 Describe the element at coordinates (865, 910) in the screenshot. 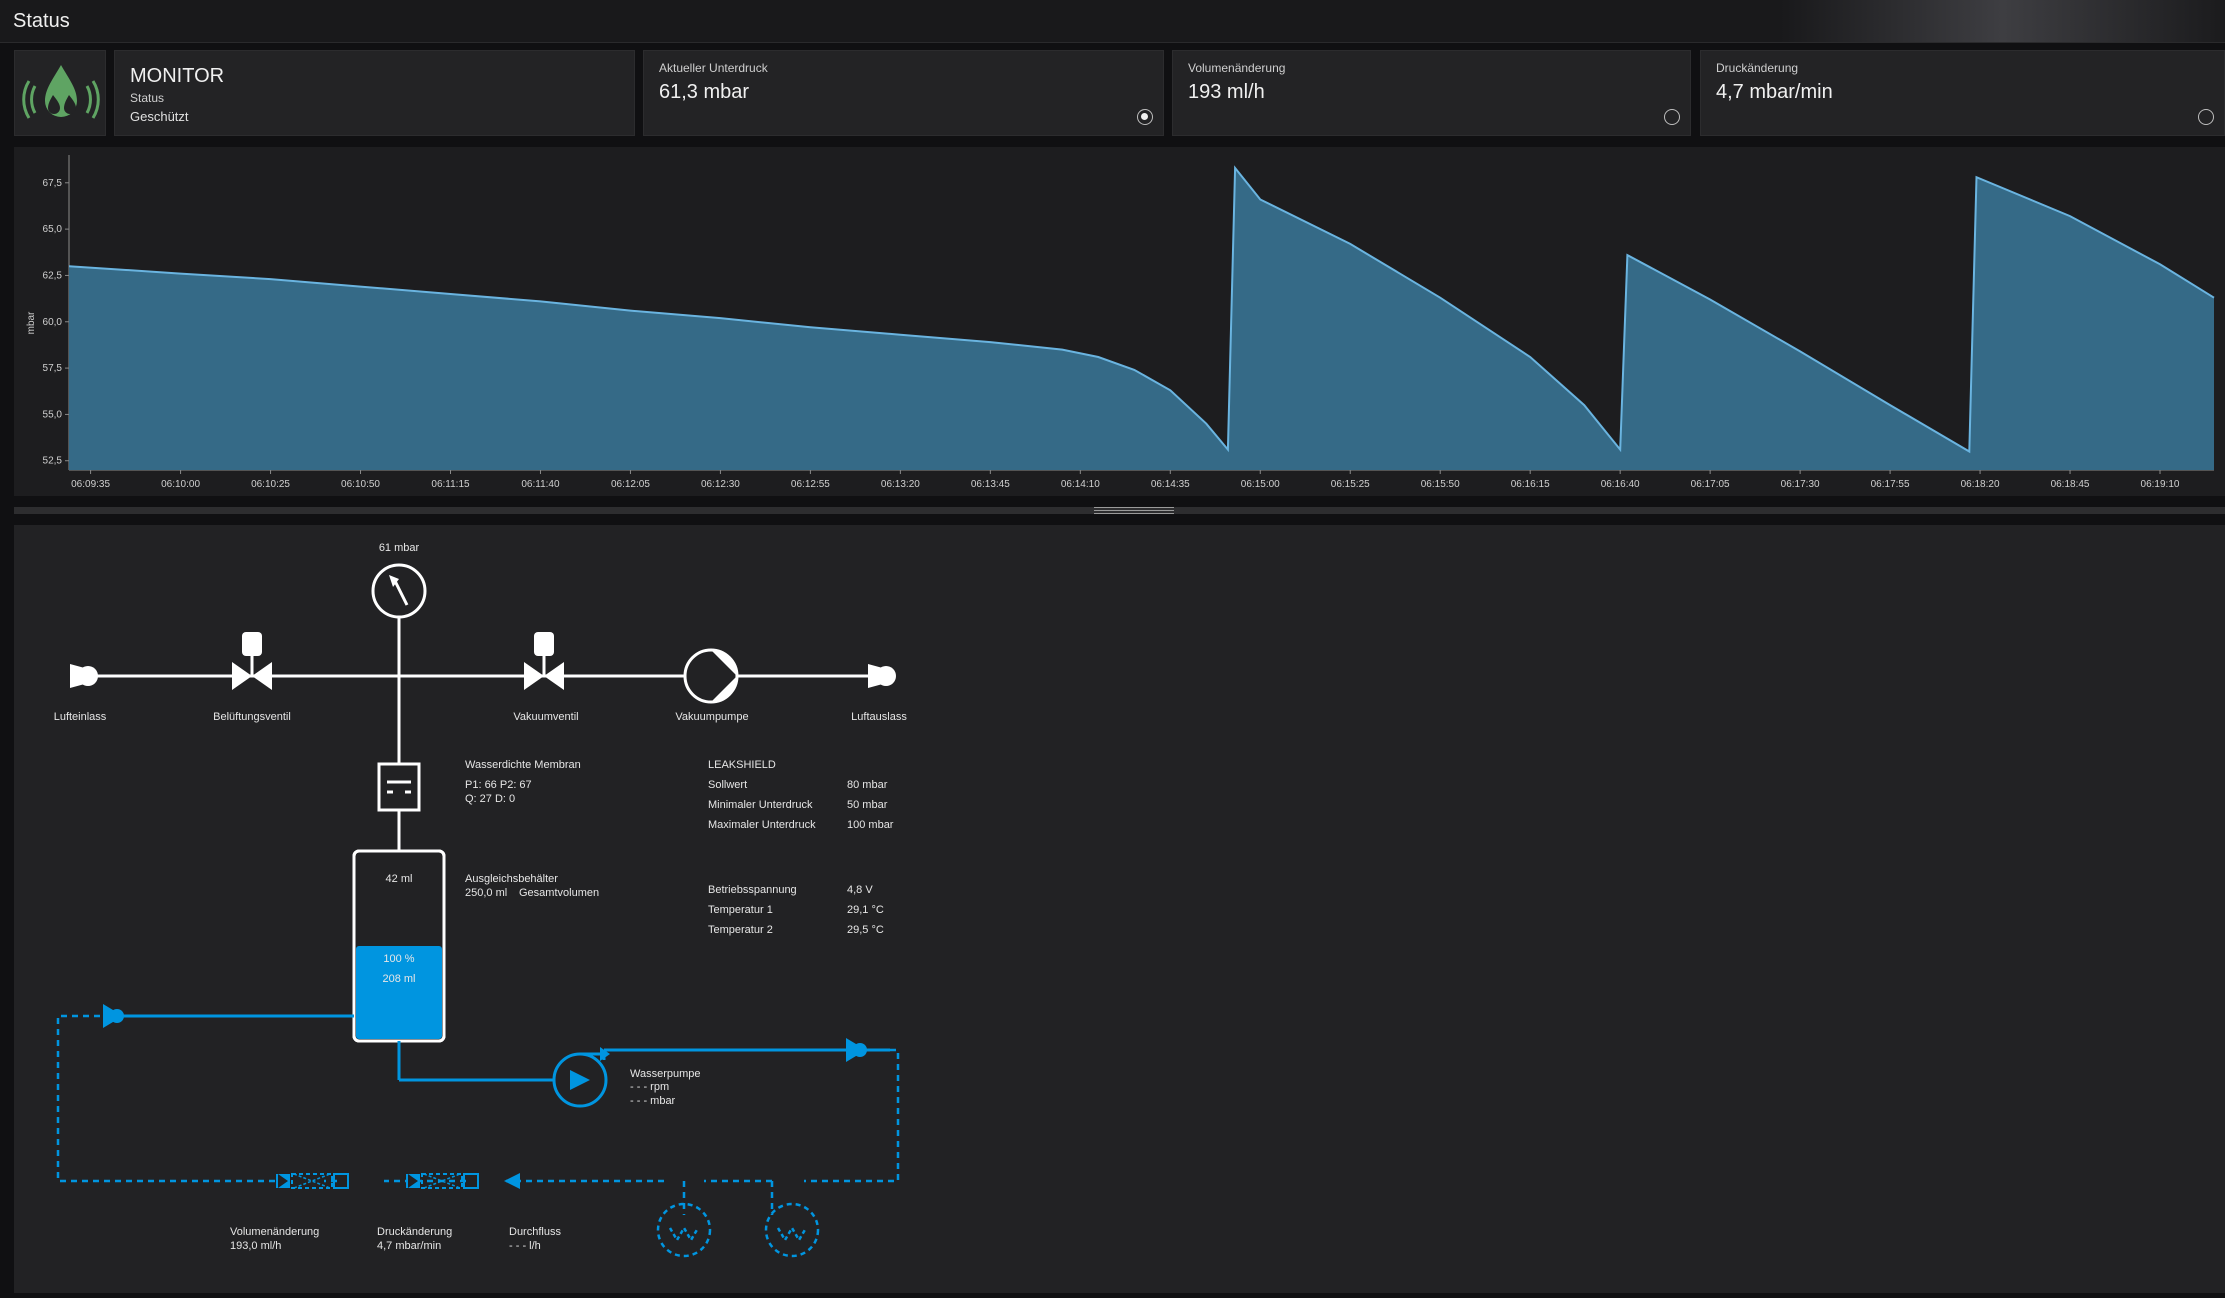

I see `setting-value: 29,1 °C` at that location.